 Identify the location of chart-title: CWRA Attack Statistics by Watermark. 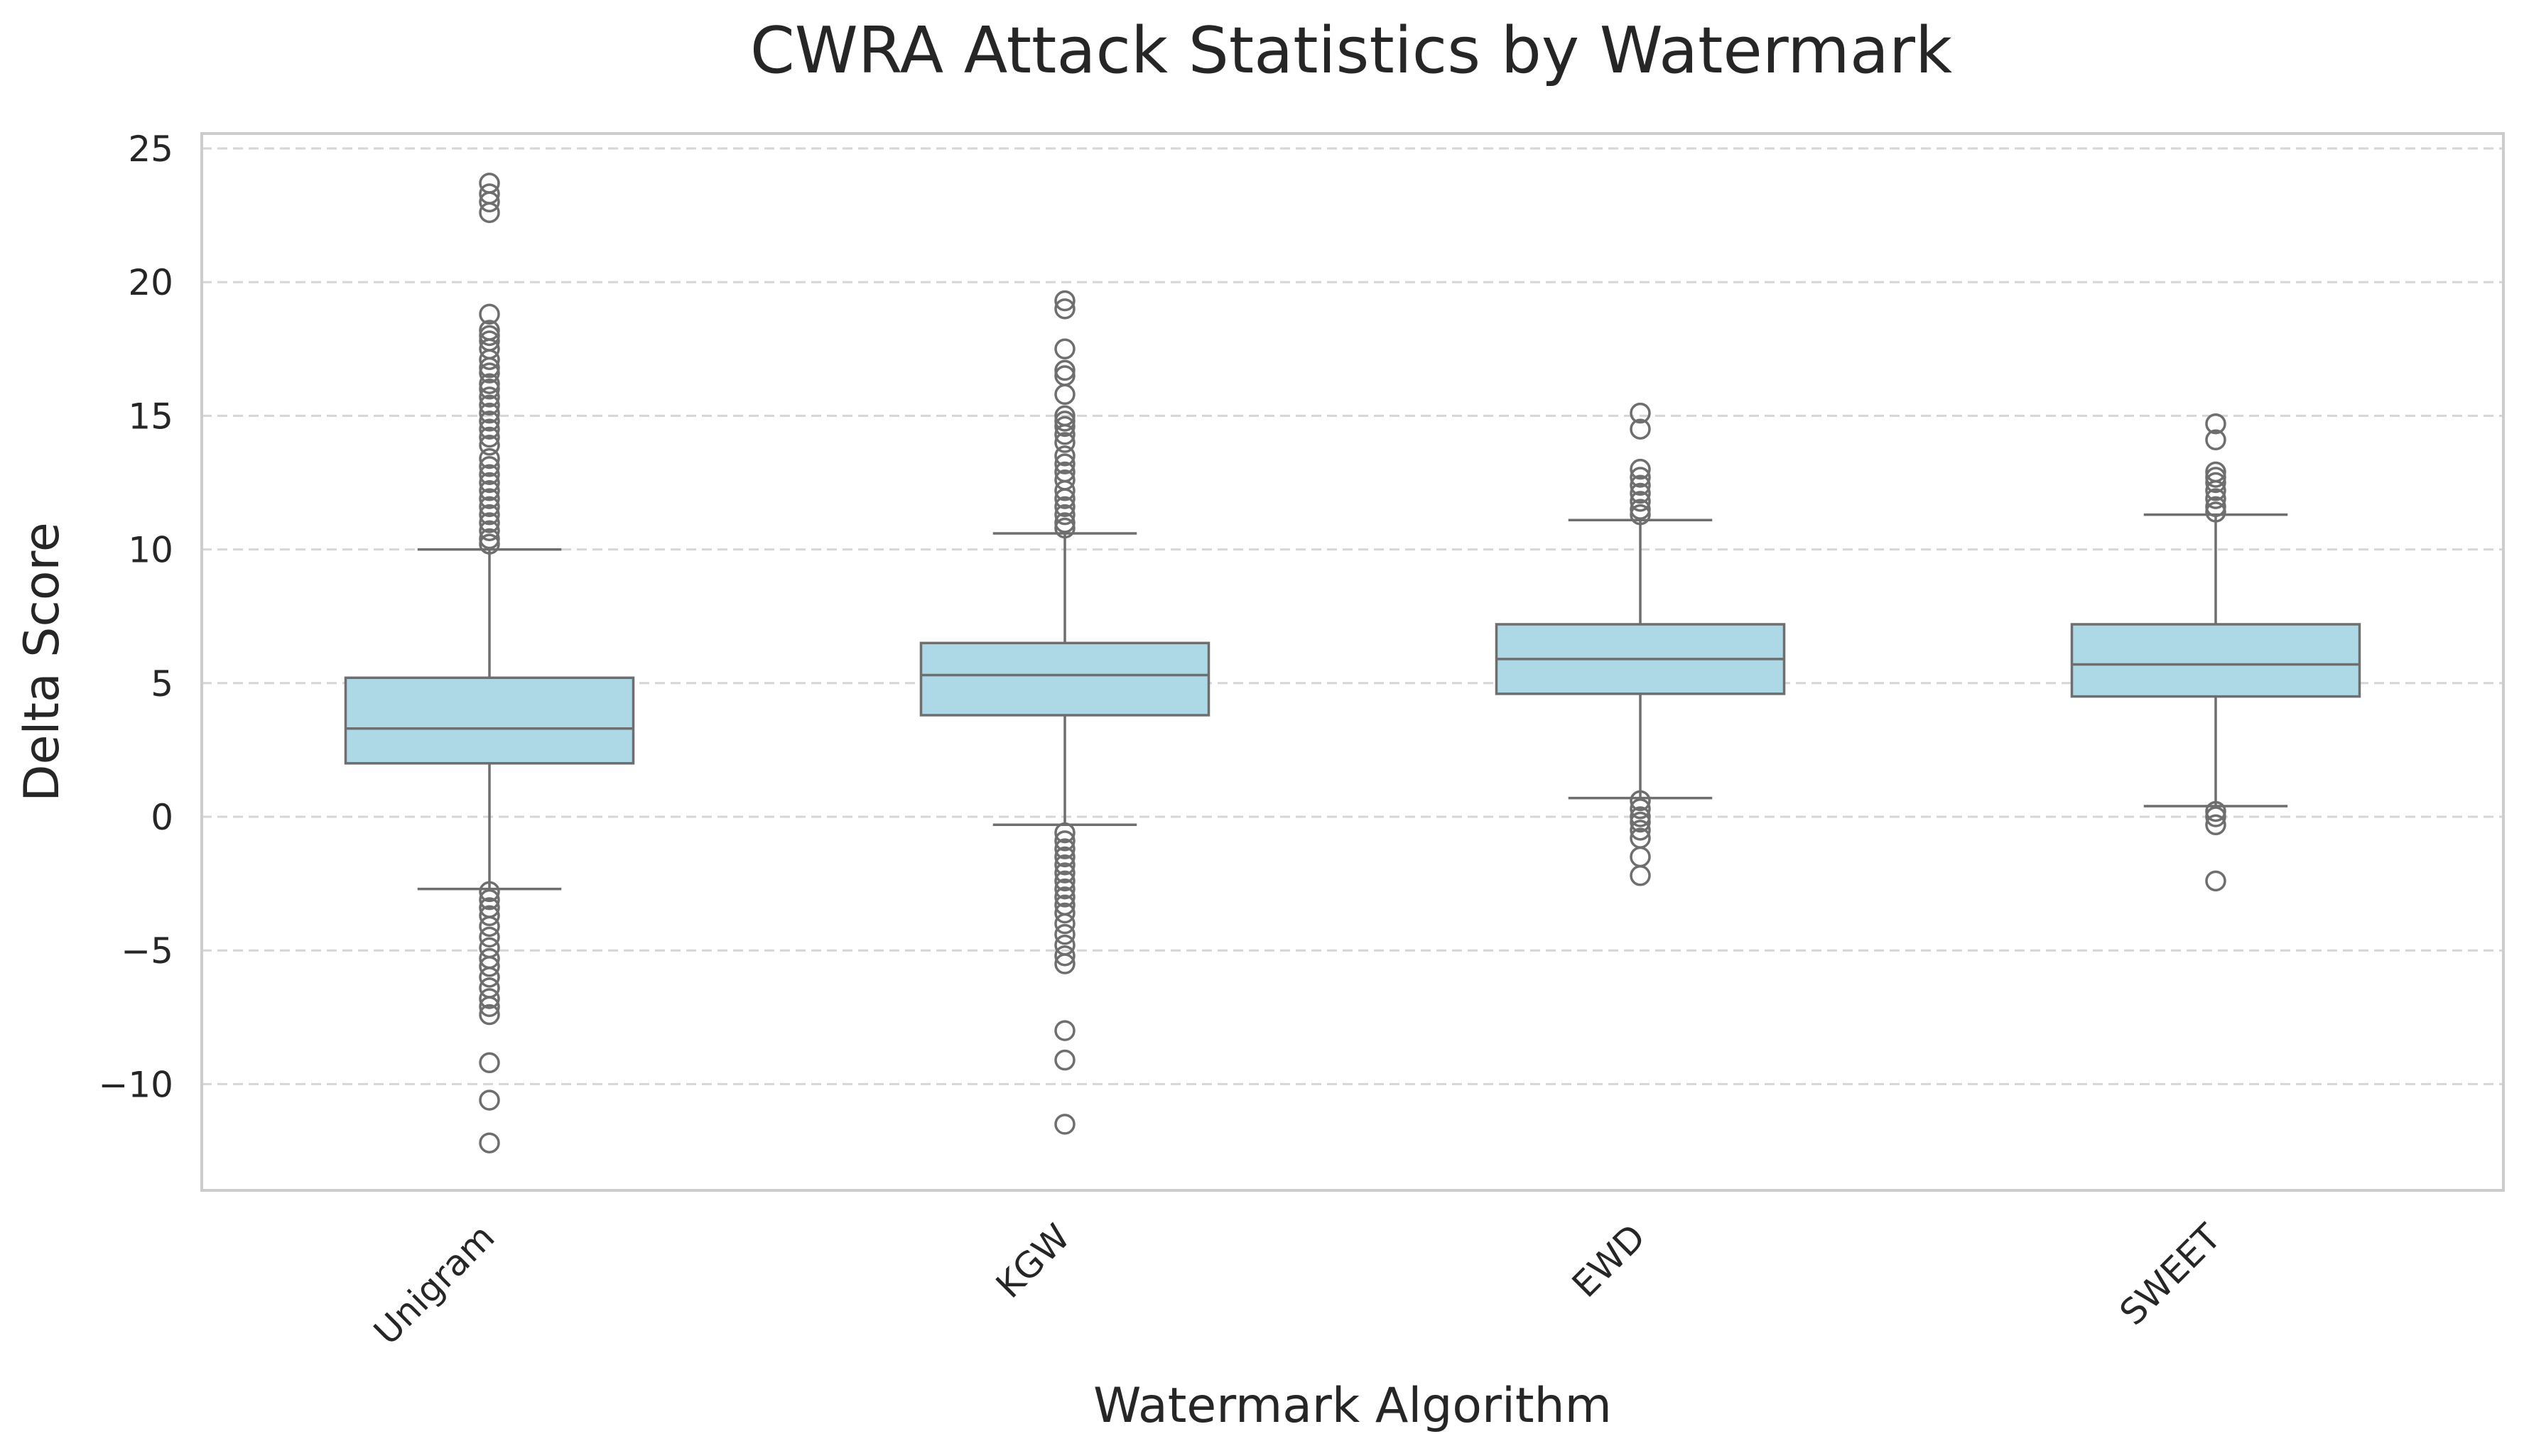
(1351, 50).